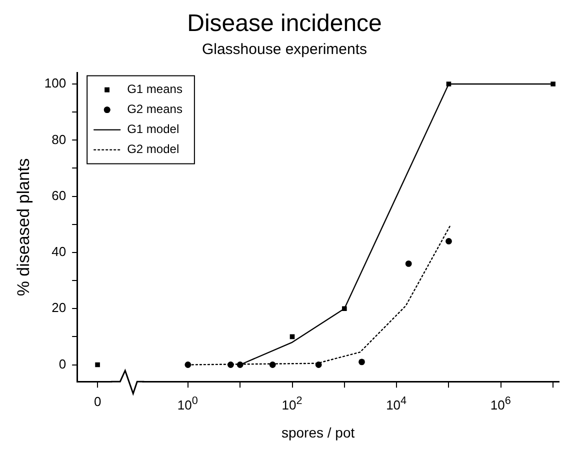 The height and width of the screenshot is (456, 575). Describe the element at coordinates (187, 403) in the screenshot. I see `x-tick-label: 10$^{0}$` at that location.